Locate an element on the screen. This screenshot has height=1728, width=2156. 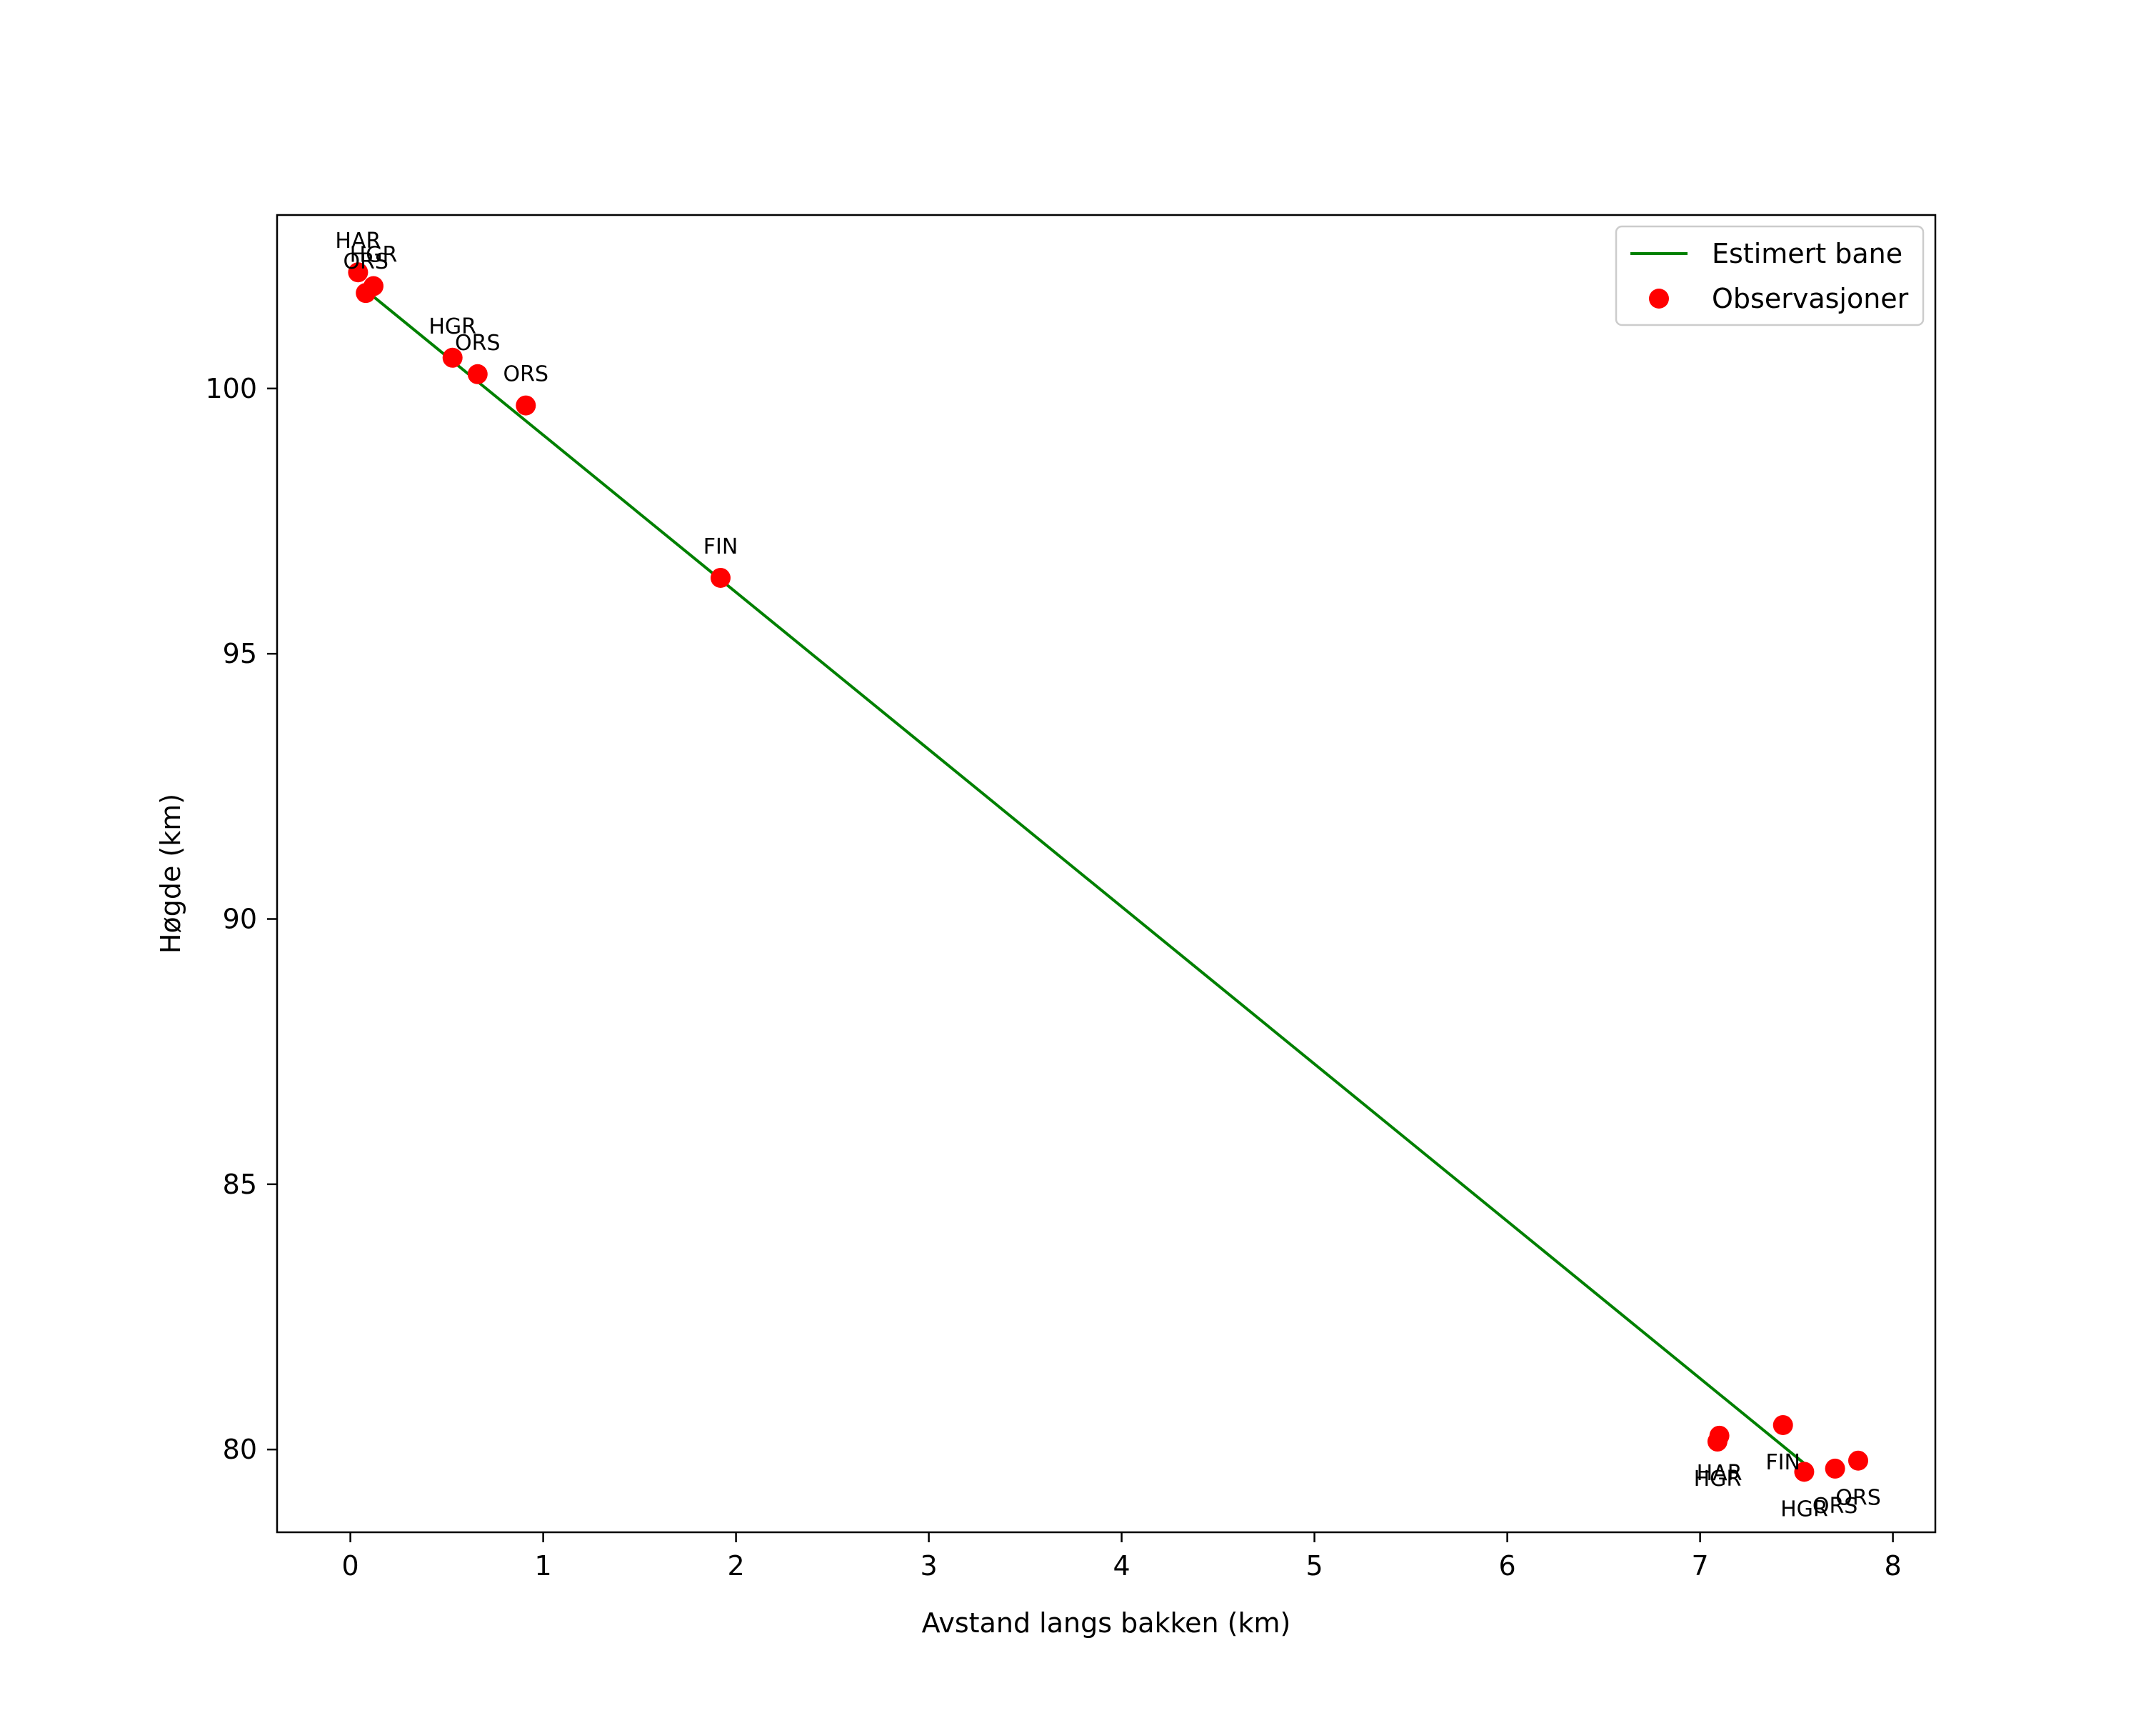
x-axis-ticks: 0 1 2 3 4 5 6 7 8 is located at coordinates (1122, 1557).